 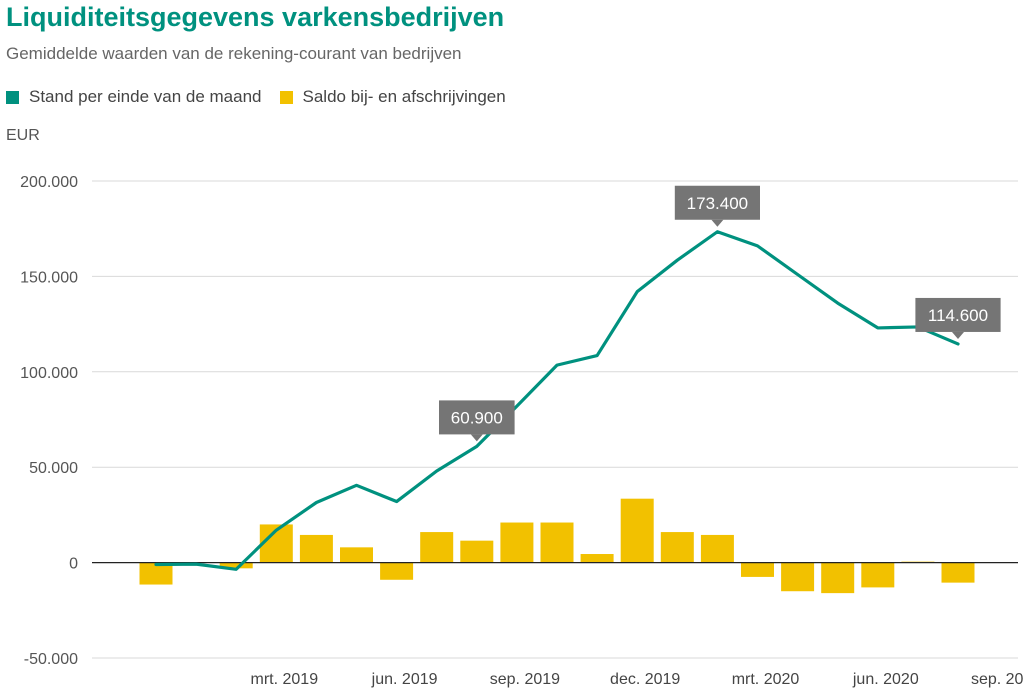 I want to click on x-tick-label: jun. 2019, so click(x=404, y=679).